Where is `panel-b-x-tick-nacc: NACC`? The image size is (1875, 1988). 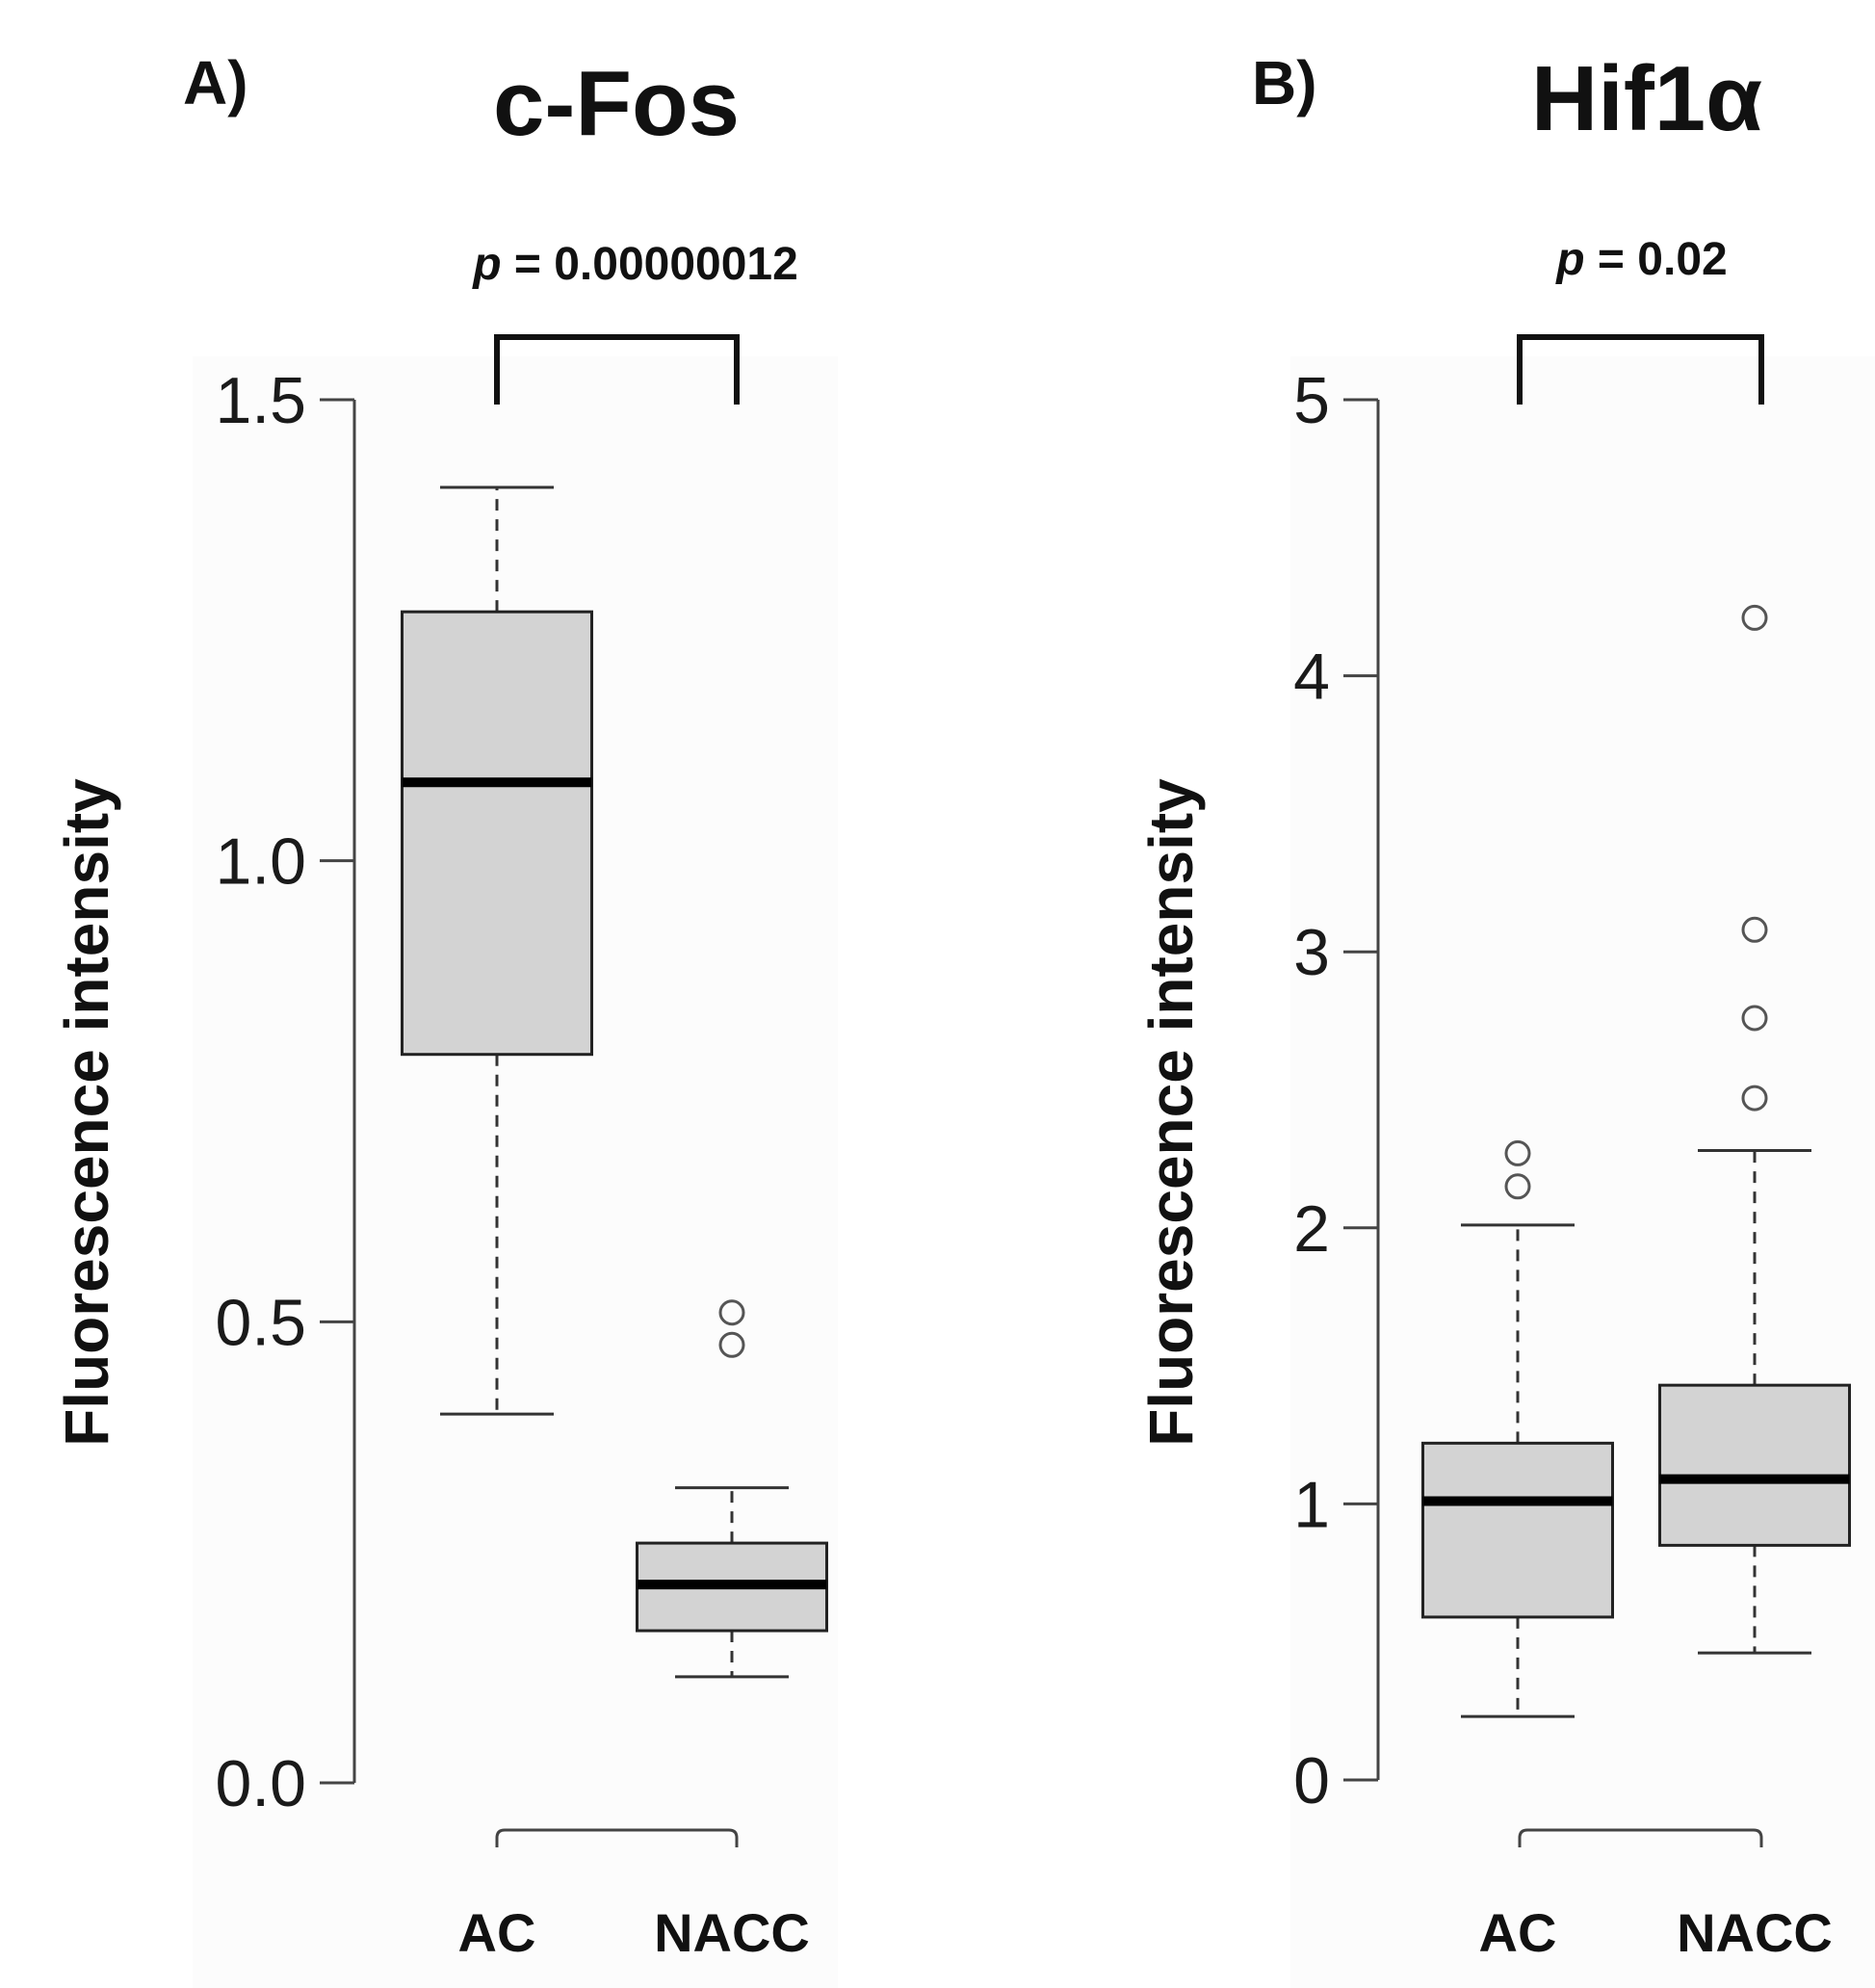 panel-b-x-tick-nacc: NACC is located at coordinates (1755, 1932).